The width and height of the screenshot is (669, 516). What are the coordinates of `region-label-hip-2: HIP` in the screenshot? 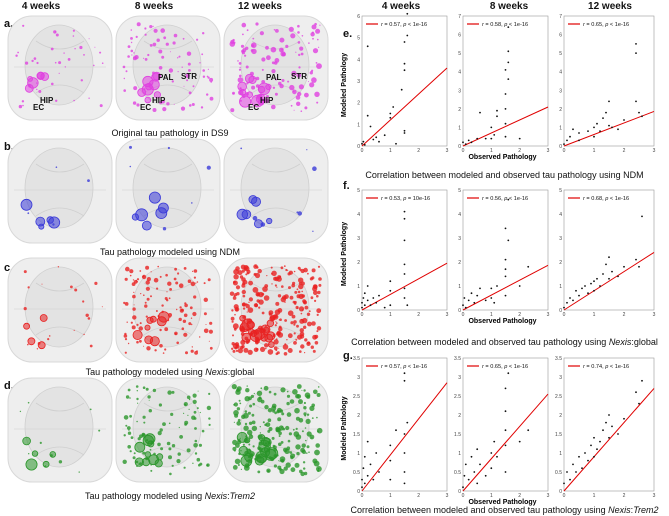 It's located at (159, 100).